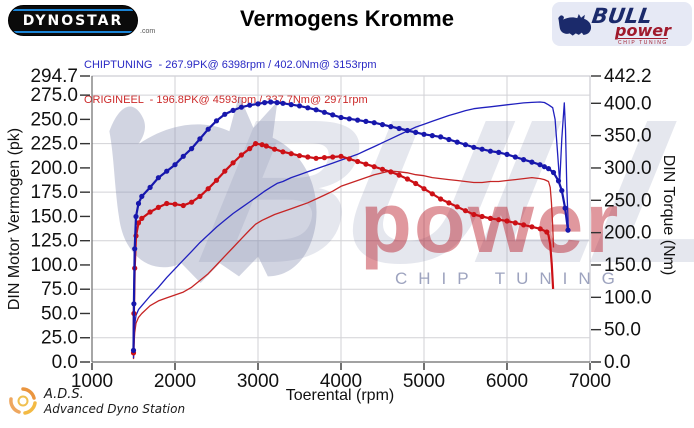 This screenshot has width=694, height=428. What do you see at coordinates (628, 168) in the screenshot?
I see `y-right-tick-label: 300.0` at bounding box center [628, 168].